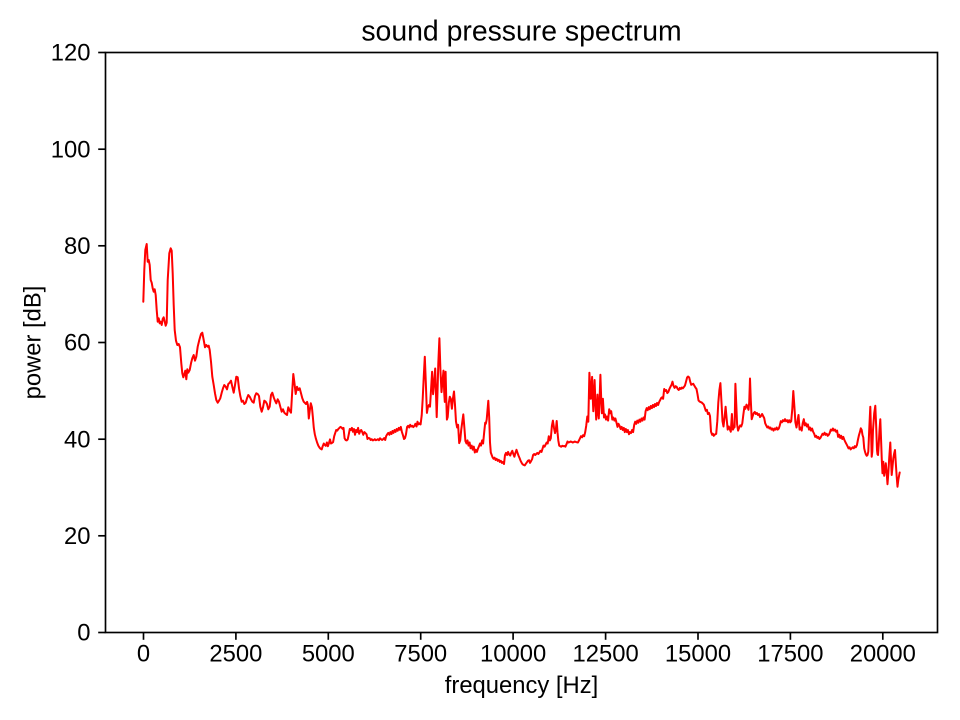 The image size is (960, 720). Describe the element at coordinates (71, 53) in the screenshot. I see `svg-text: 120` at that location.